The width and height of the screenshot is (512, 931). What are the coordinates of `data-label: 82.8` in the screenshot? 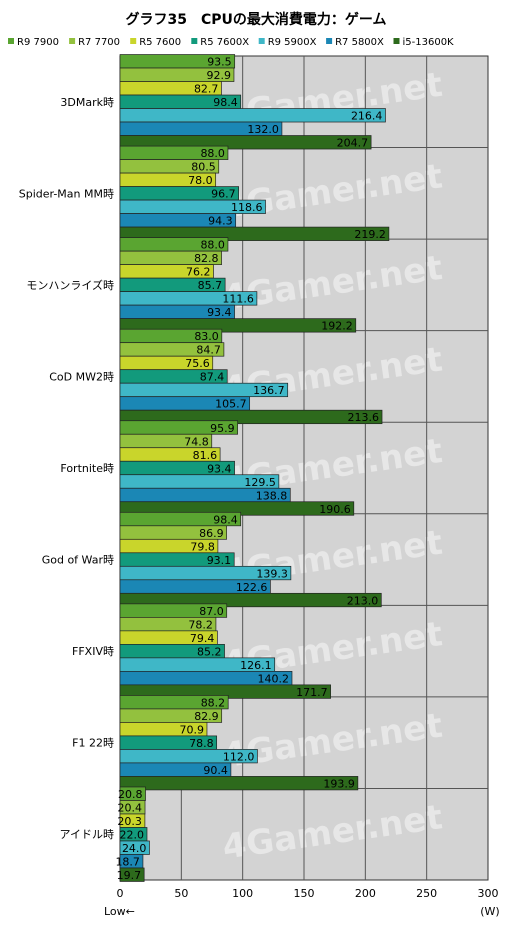 It's located at (206, 258).